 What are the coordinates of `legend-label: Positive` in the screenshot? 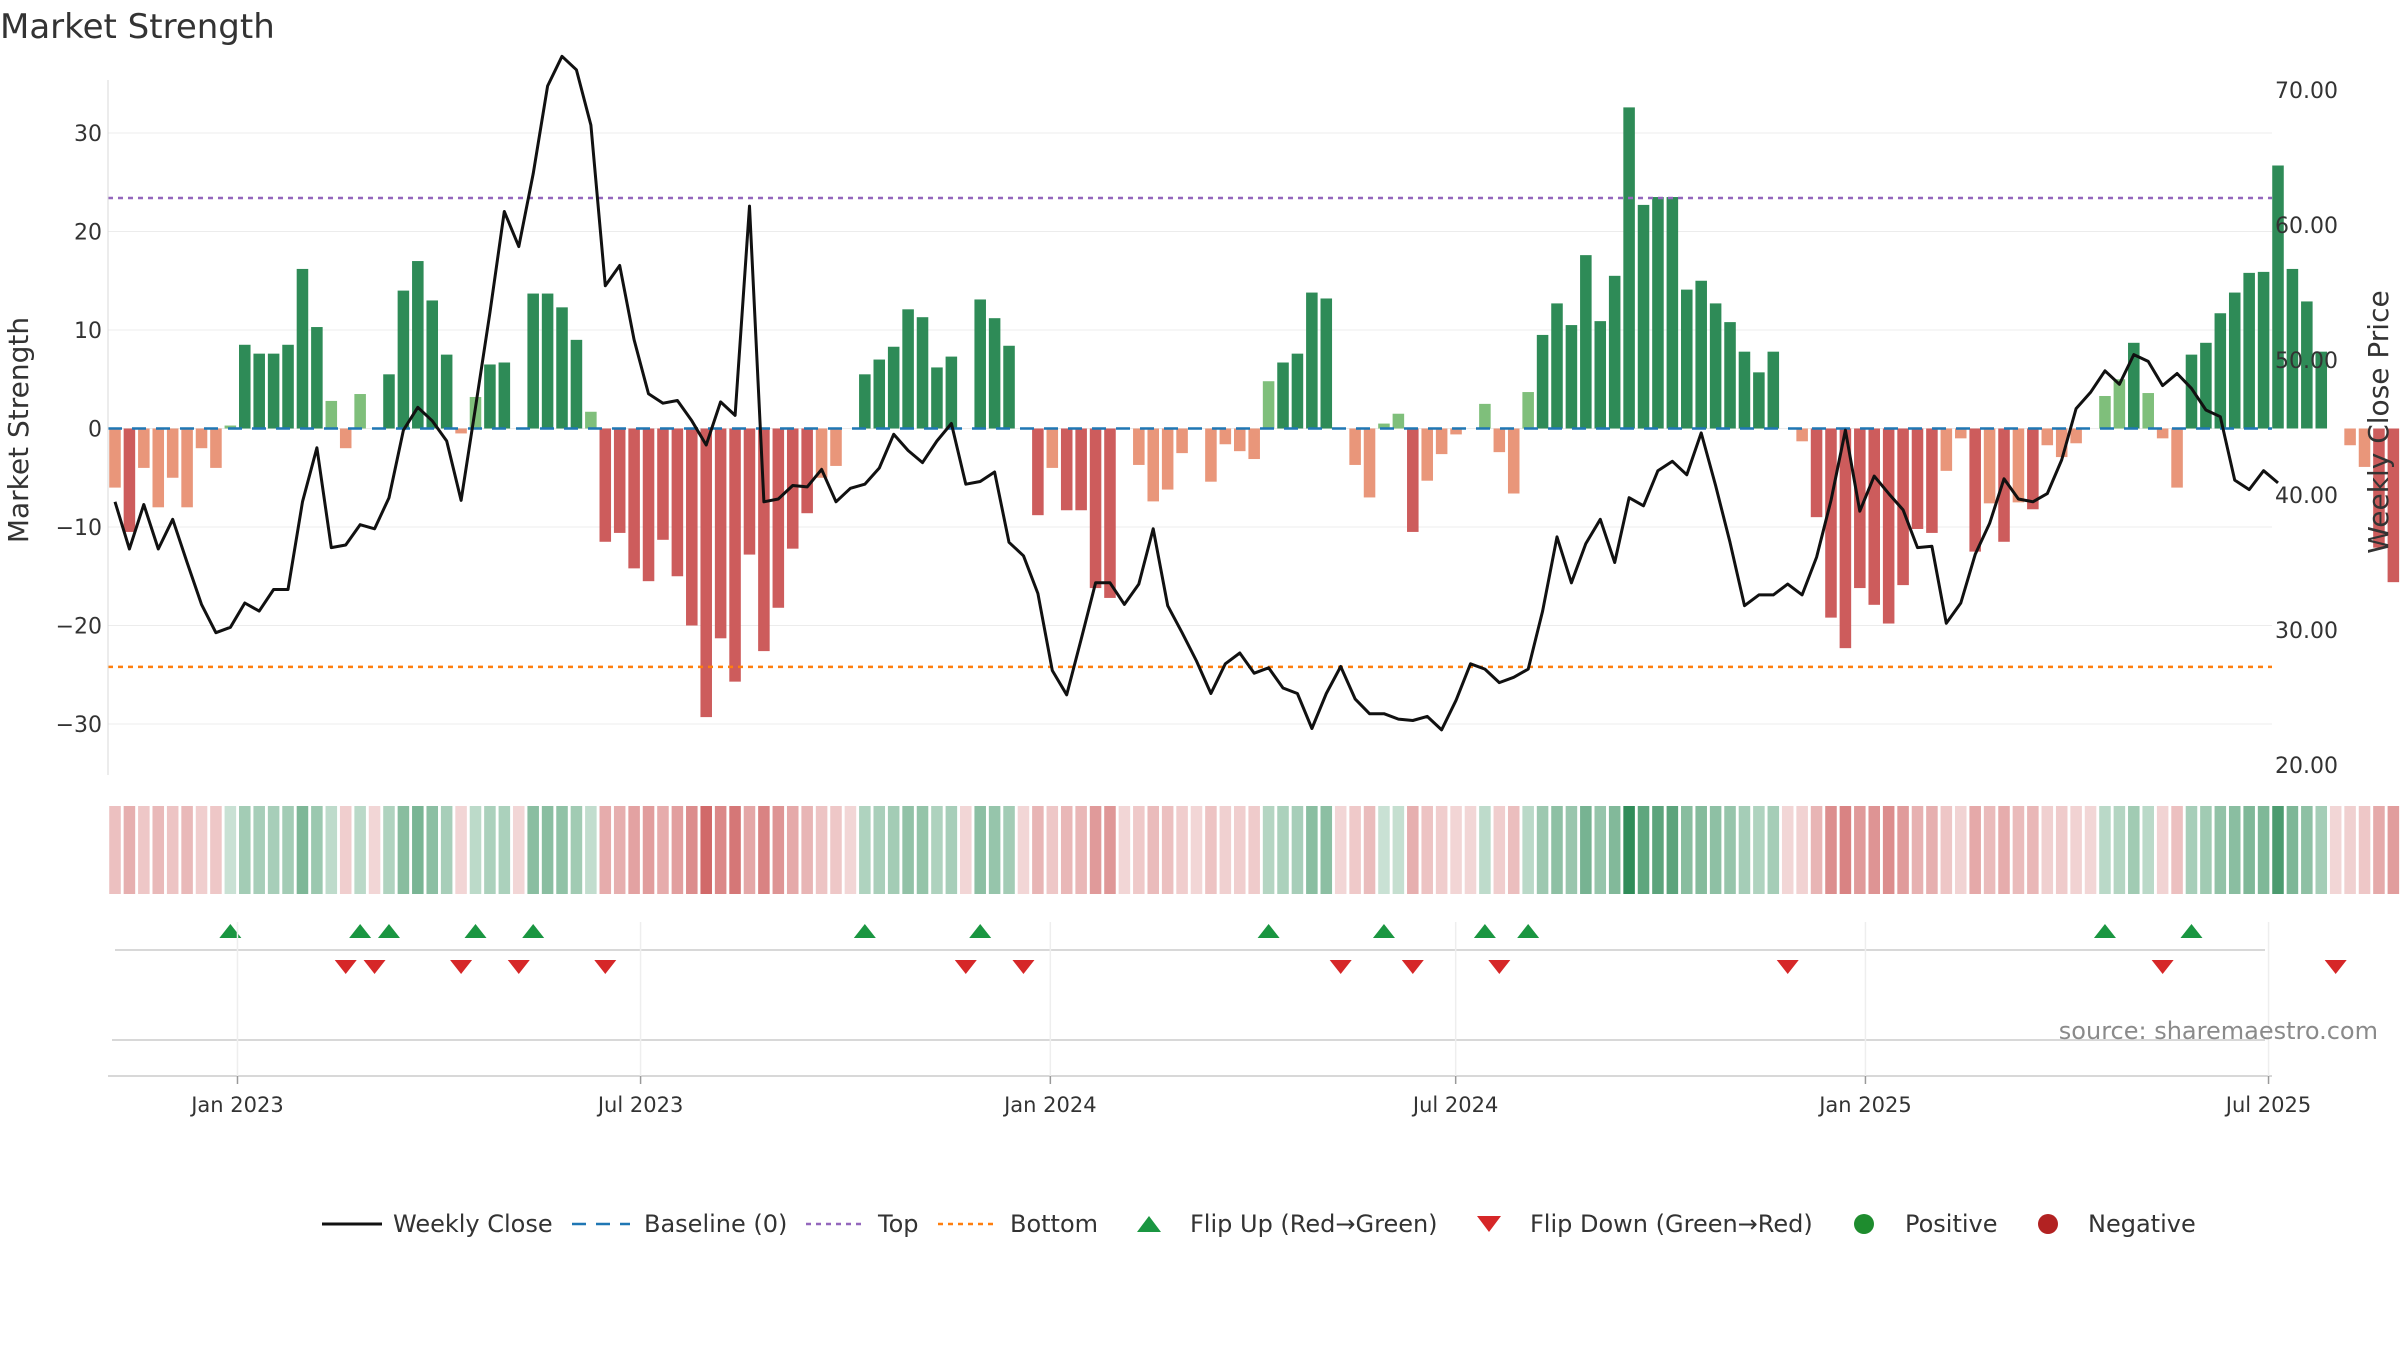 It's located at (1951, 1224).